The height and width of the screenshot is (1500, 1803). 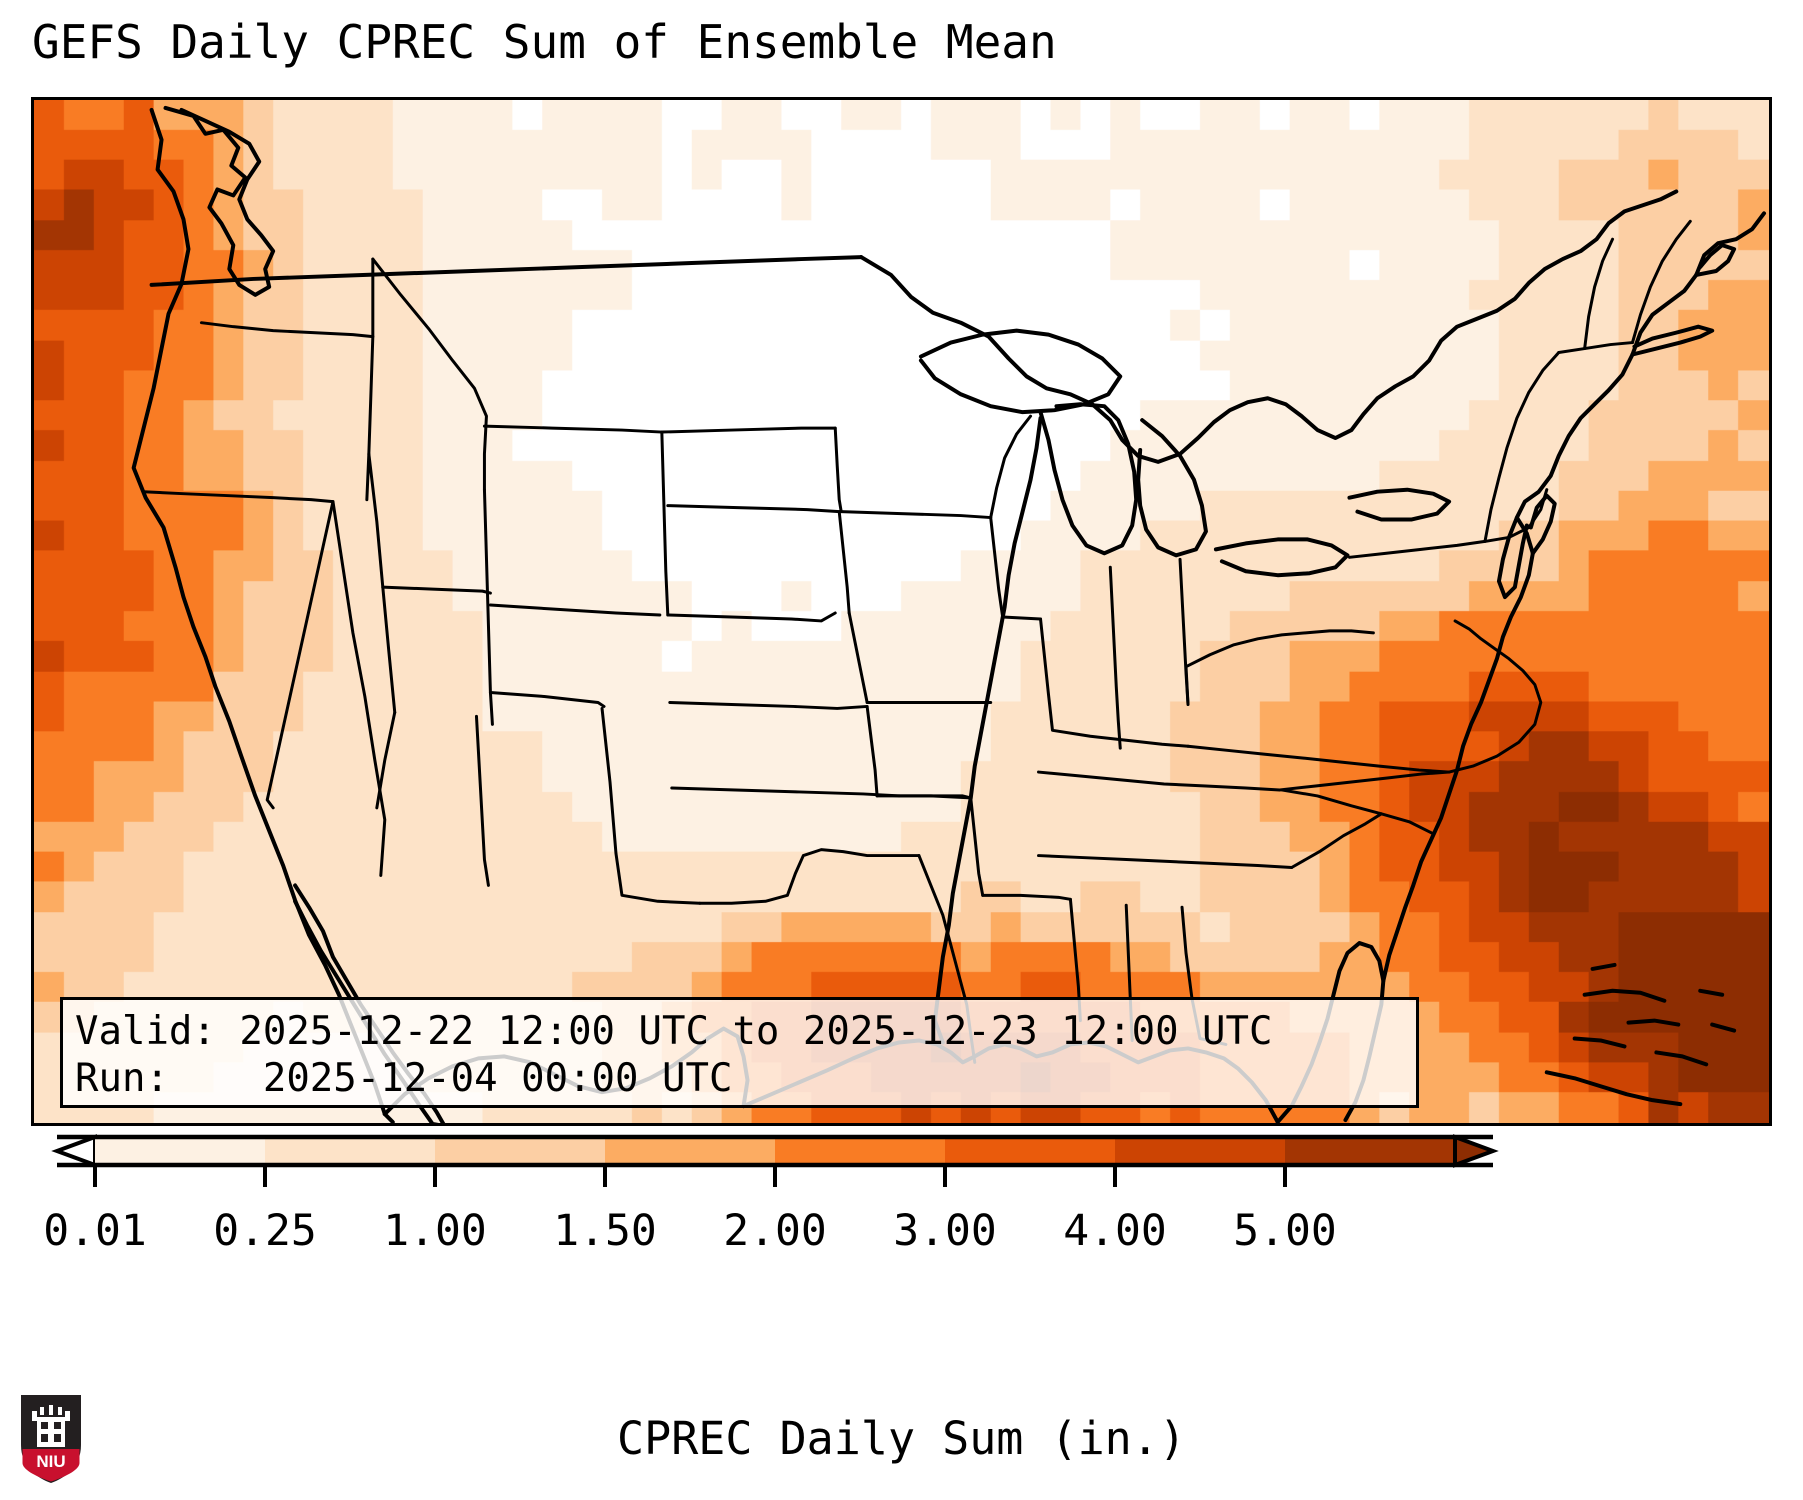 I want to click on niu-logo-text: NIU, so click(x=50, y=1461).